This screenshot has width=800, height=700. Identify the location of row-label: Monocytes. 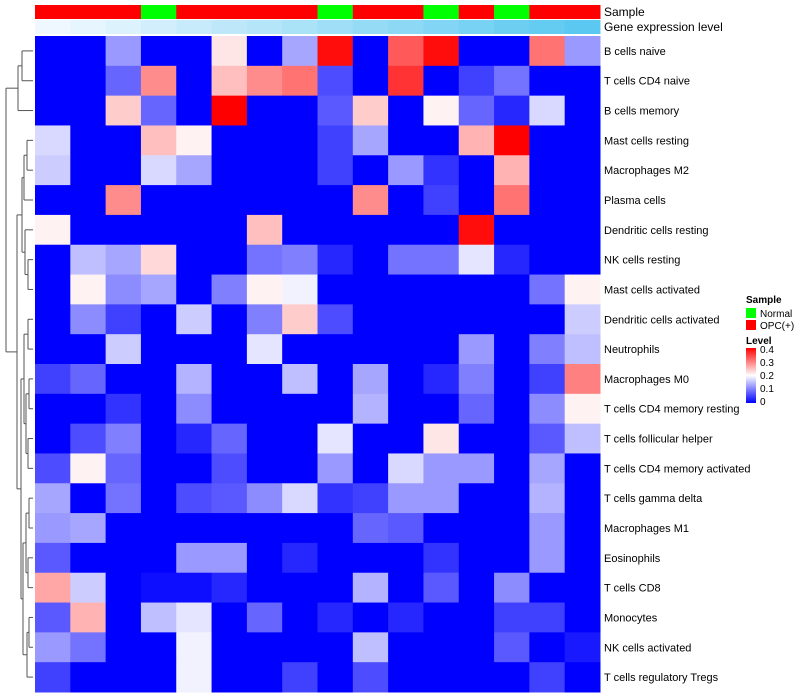
(631, 618).